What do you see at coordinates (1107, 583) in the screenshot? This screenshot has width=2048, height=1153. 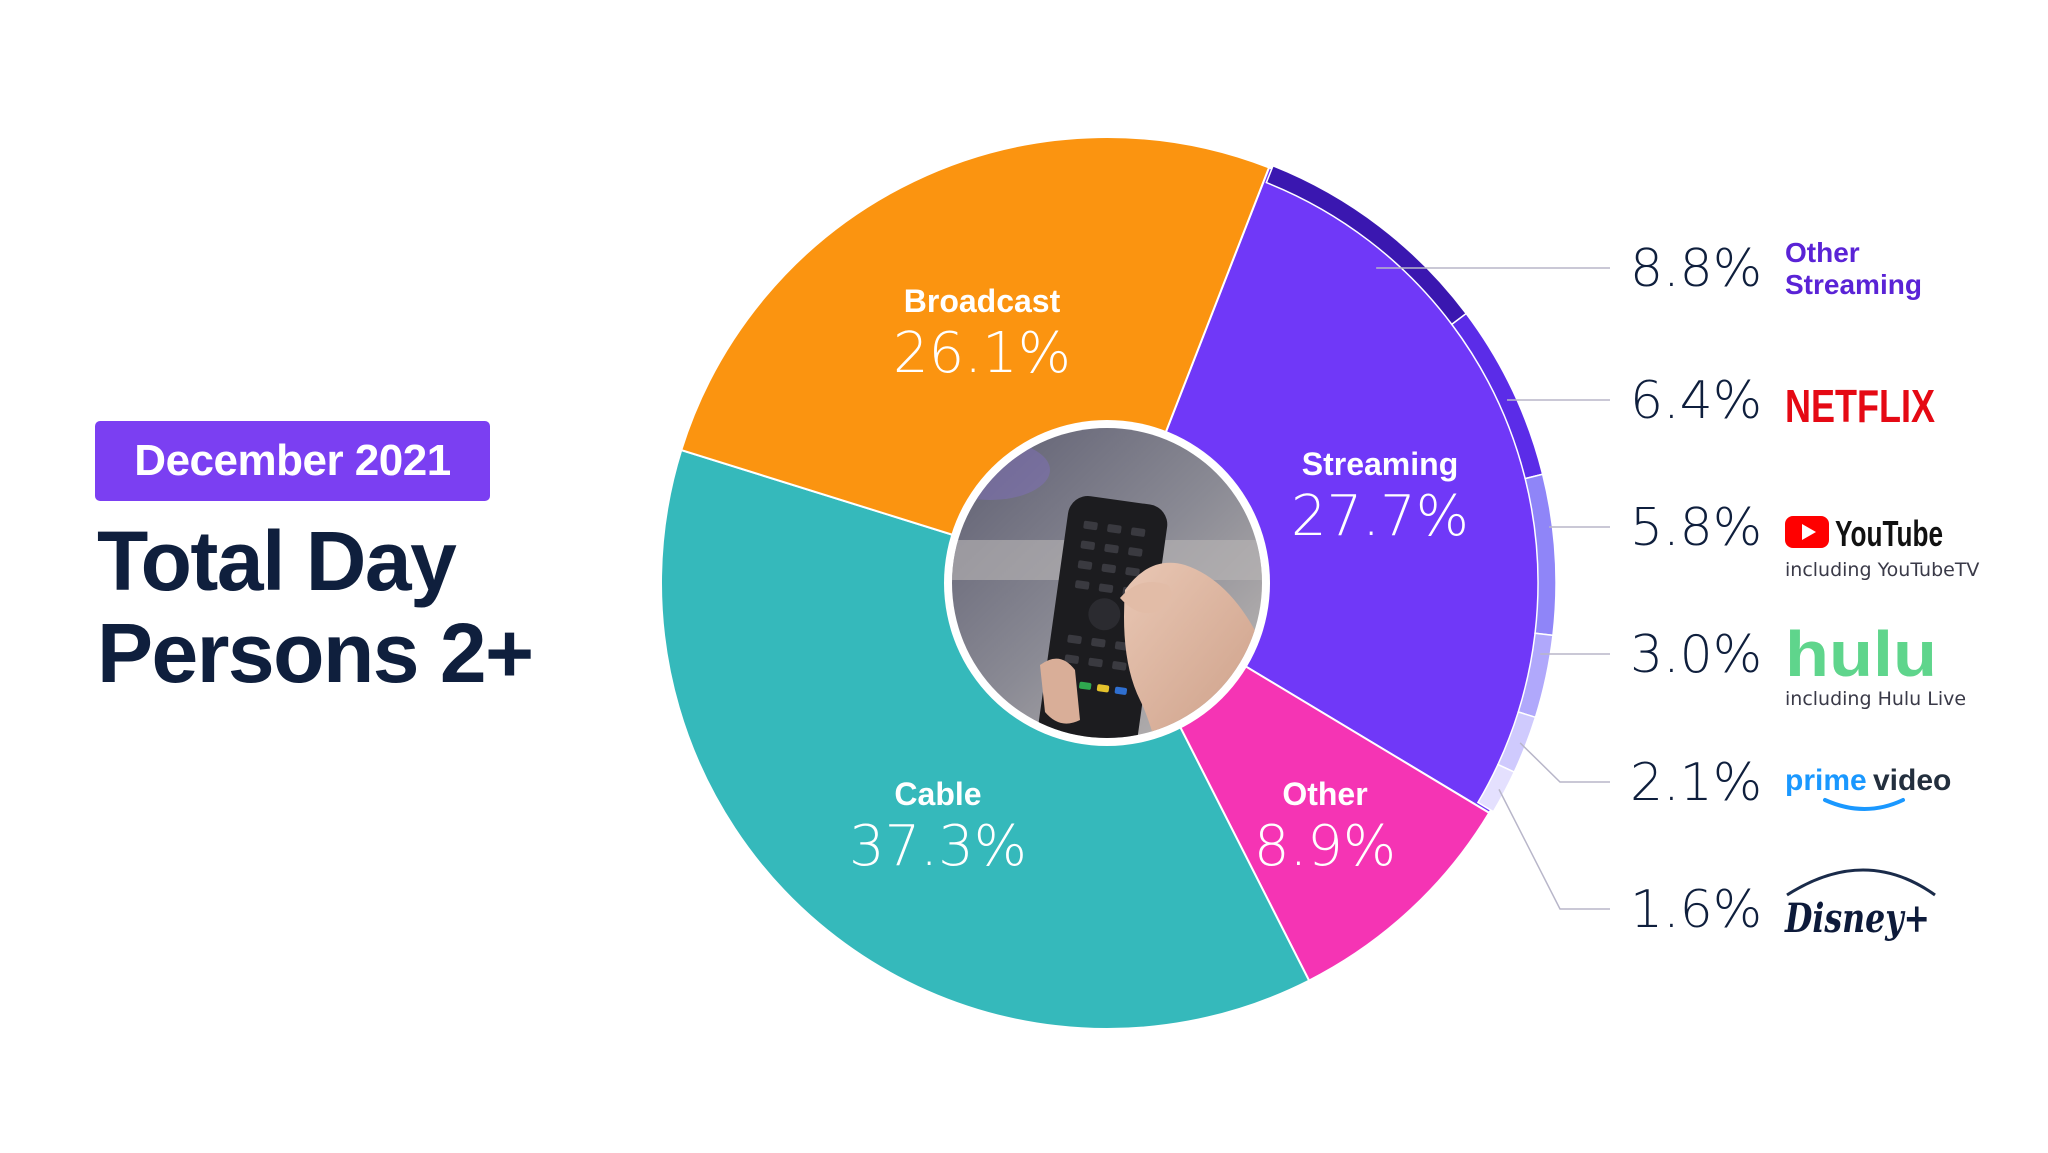 I see `remote-photo` at bounding box center [1107, 583].